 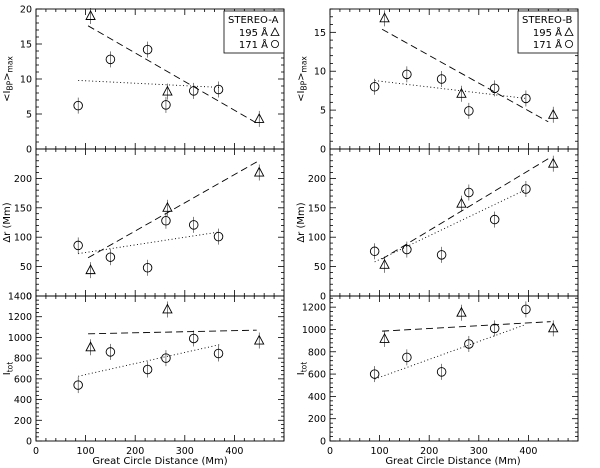 I want to click on y-tick-label: 1400, so click(x=20, y=297).